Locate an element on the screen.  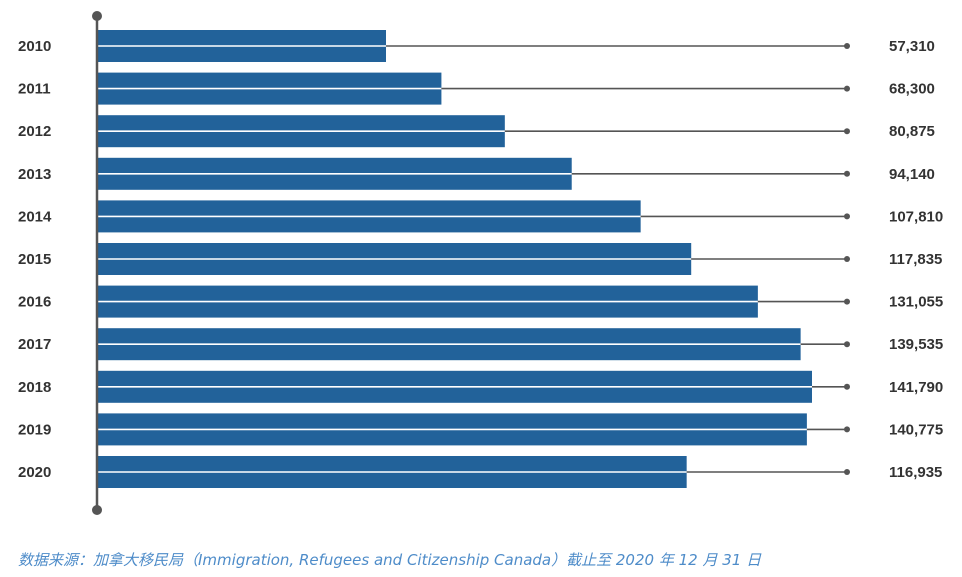
leader-dot-2014 is located at coordinates (847, 216).